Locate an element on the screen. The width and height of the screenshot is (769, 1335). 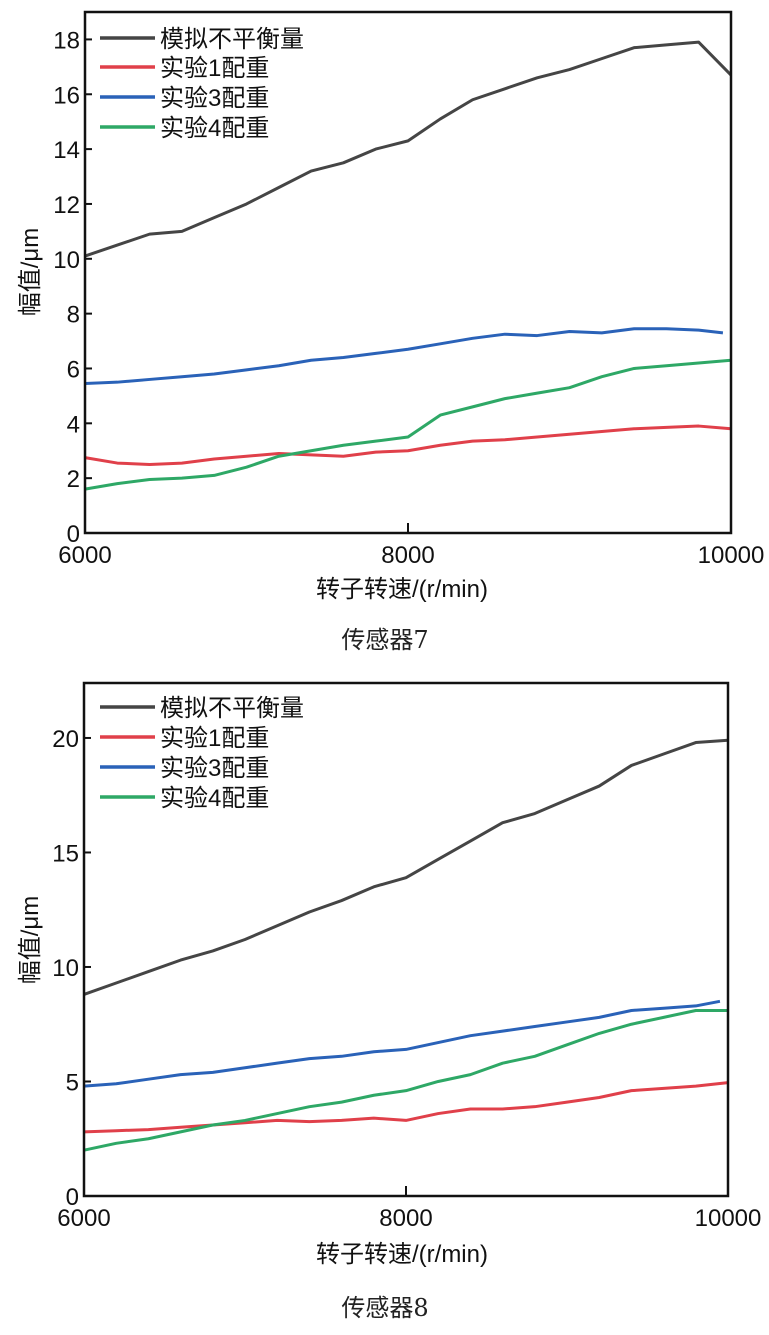
chart-caption: 传感器7 is located at coordinates (384, 640).